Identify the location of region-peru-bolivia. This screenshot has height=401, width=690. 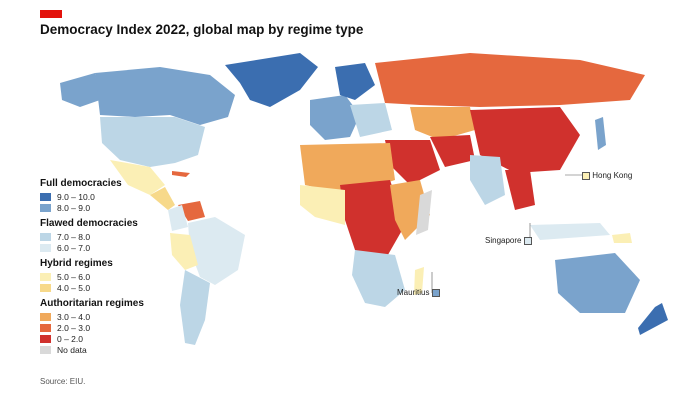
(184, 251).